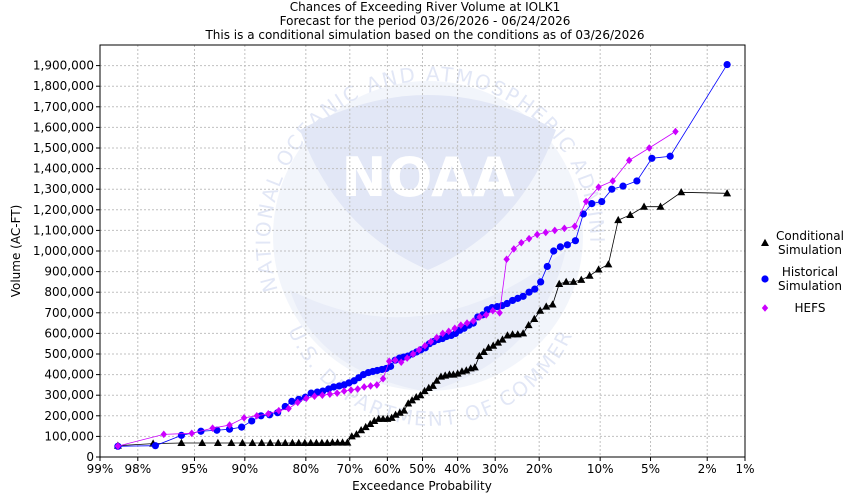  What do you see at coordinates (305, 469) in the screenshot?
I see `x-tick-label: 80%` at bounding box center [305, 469].